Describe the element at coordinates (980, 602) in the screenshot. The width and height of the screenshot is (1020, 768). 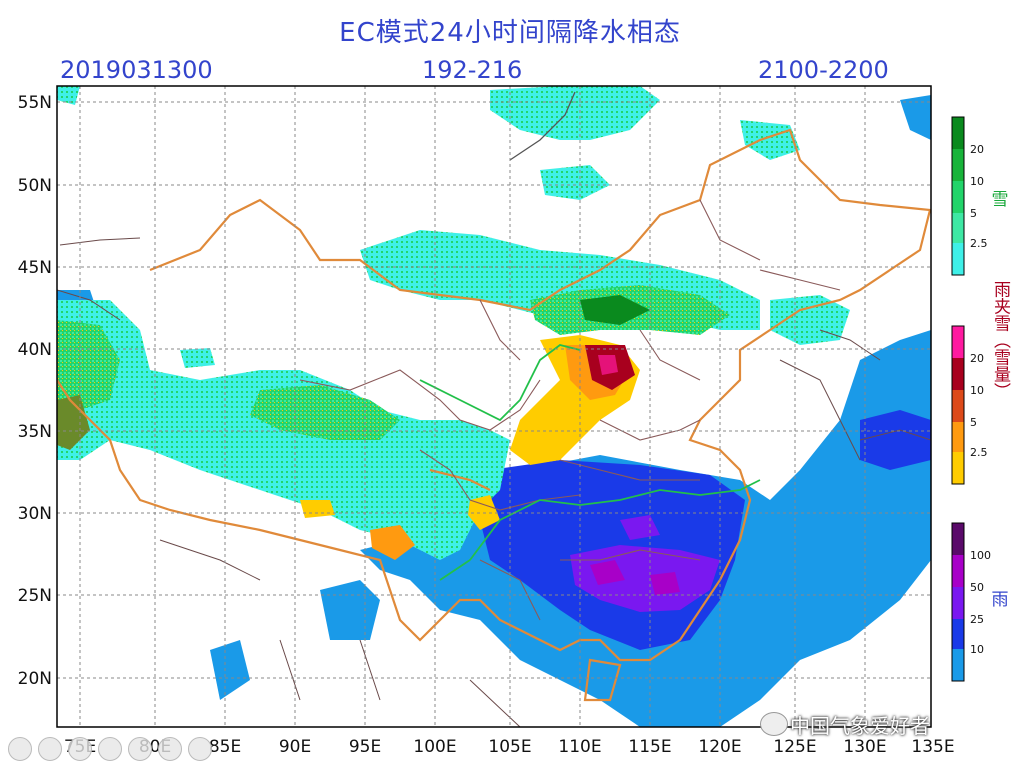
I see `legend-rain: 100 50 25 10 雨` at that location.